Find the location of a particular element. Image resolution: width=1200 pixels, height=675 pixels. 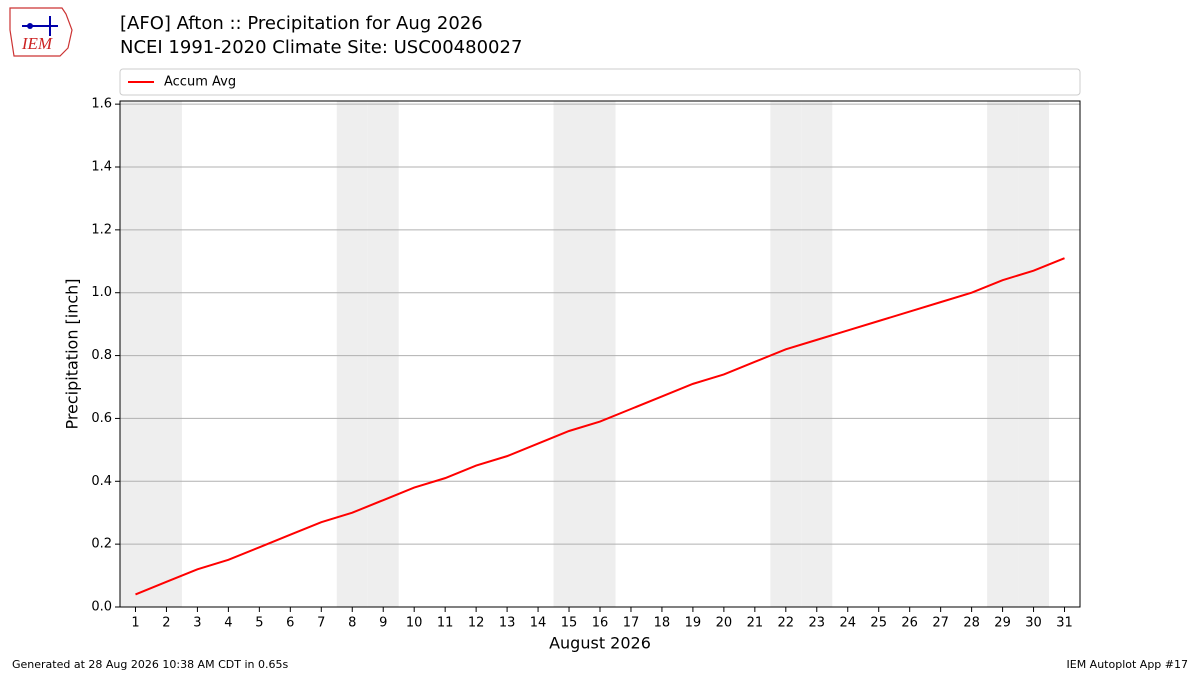

x-tick-label: 11 is located at coordinates (445, 623).